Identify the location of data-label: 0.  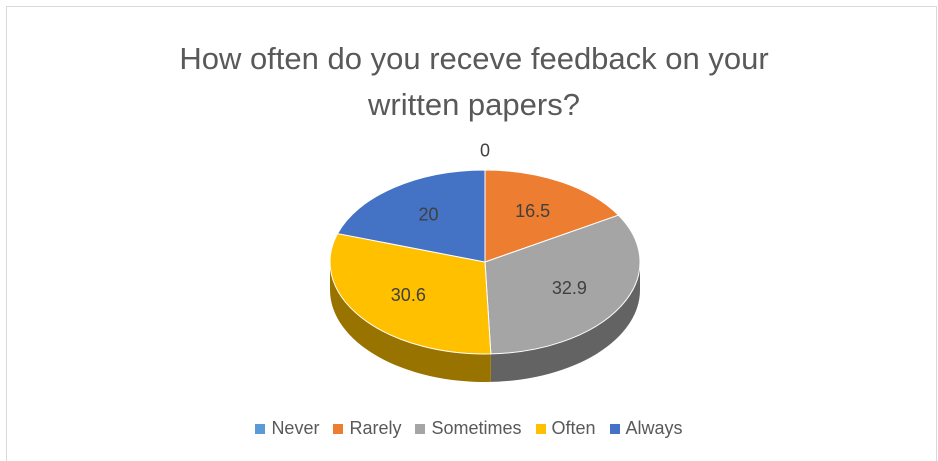
(485, 150).